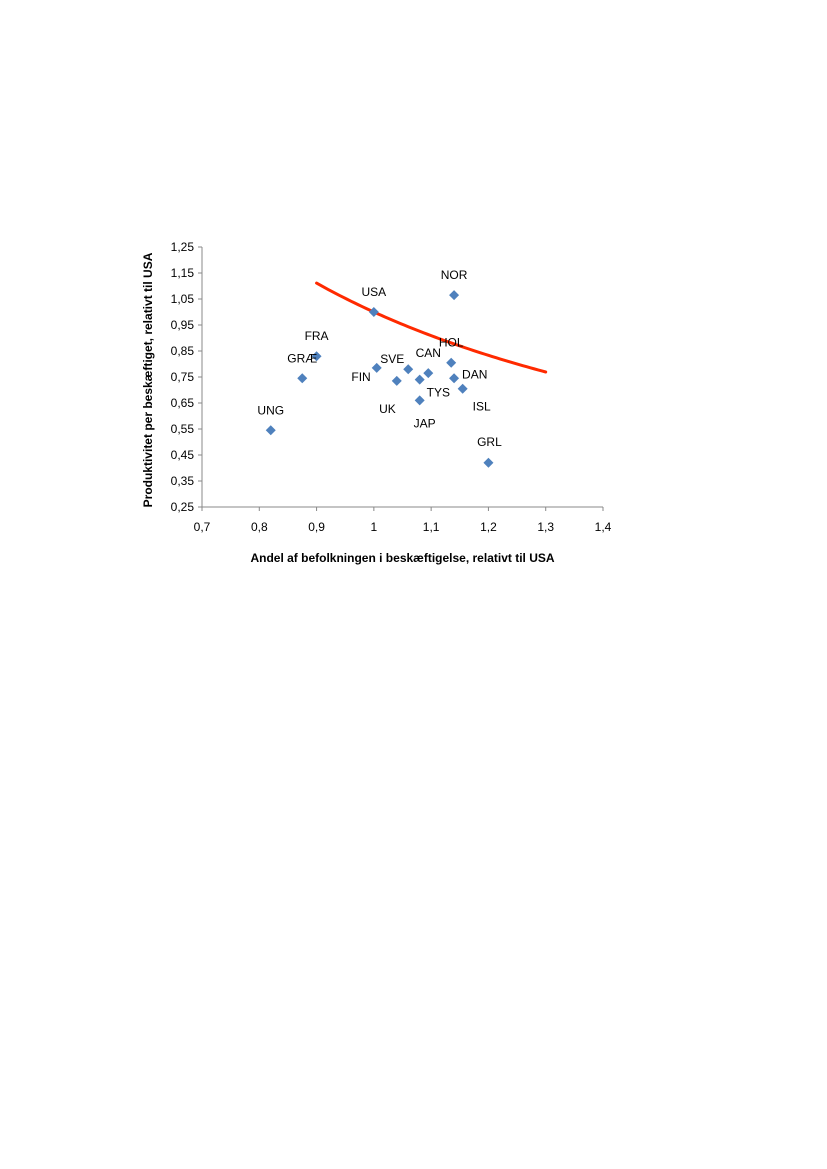 Image resolution: width=827 pixels, height=1169 pixels. I want to click on y-tick-label: 0,65, so click(183, 403).